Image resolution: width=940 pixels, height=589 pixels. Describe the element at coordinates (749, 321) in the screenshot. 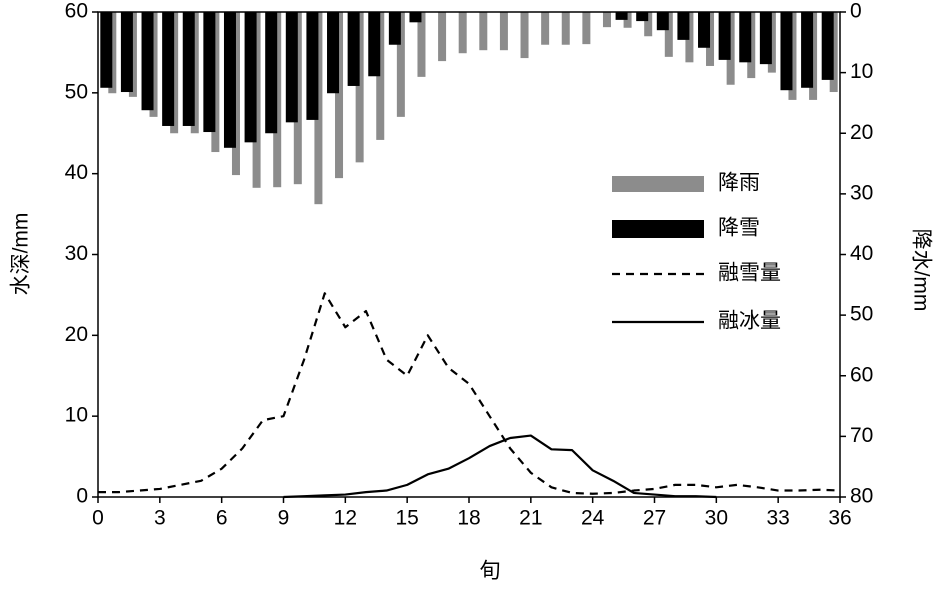

I see `legend-label: 融冰量` at that location.